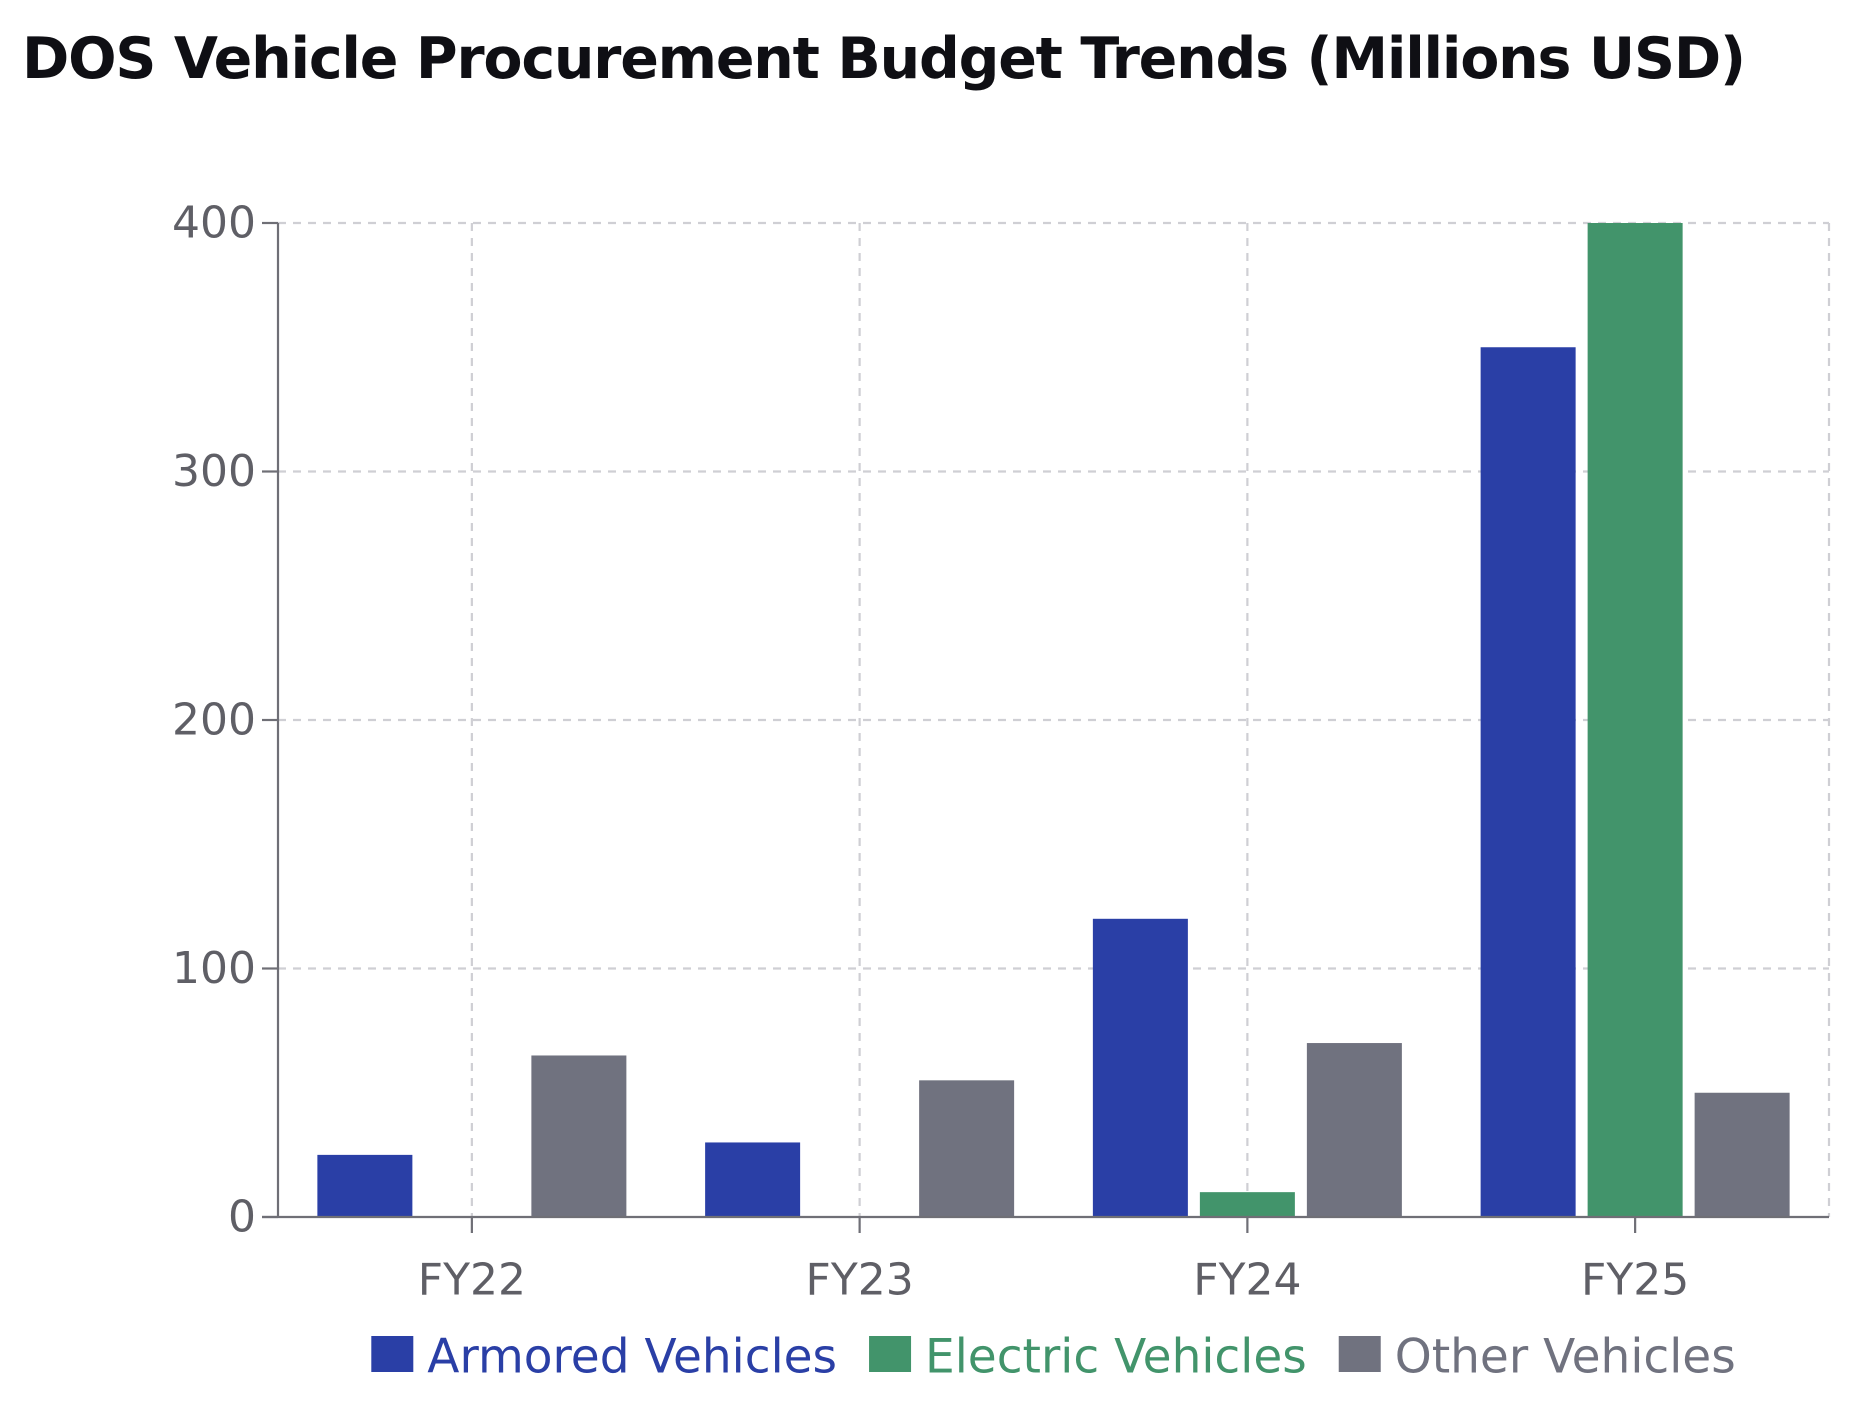  I want to click on legend-label-armored-vehicles: Armored Vehicles, so click(632, 1357).